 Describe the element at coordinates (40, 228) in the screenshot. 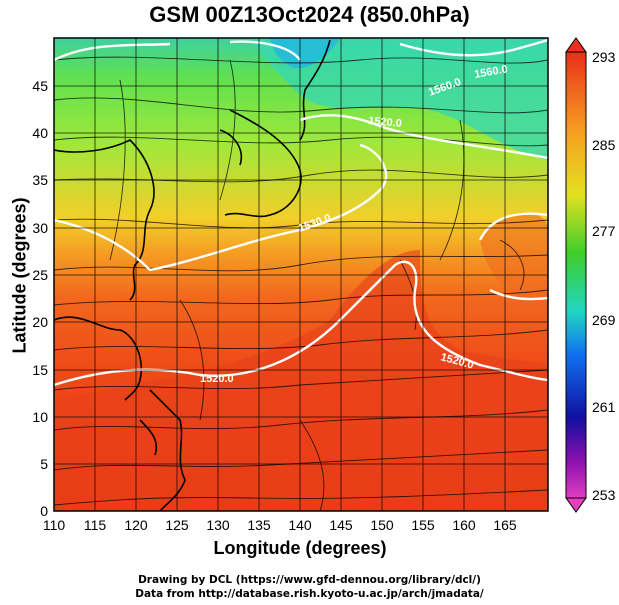

I see `y-tick-label: 30` at that location.